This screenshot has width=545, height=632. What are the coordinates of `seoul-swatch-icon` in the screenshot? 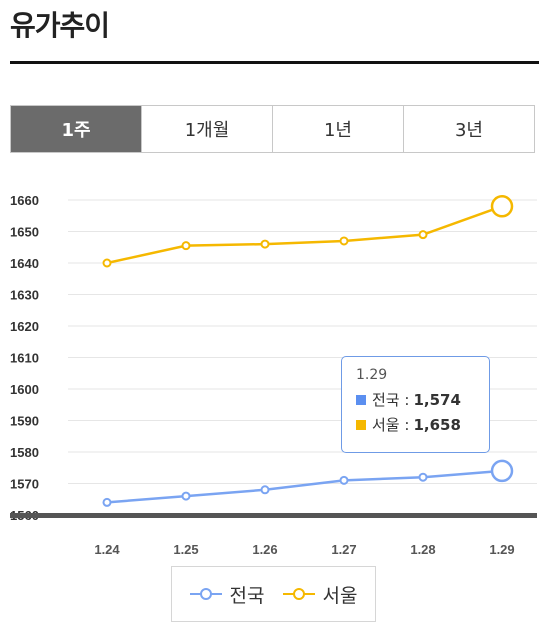 It's located at (361, 424).